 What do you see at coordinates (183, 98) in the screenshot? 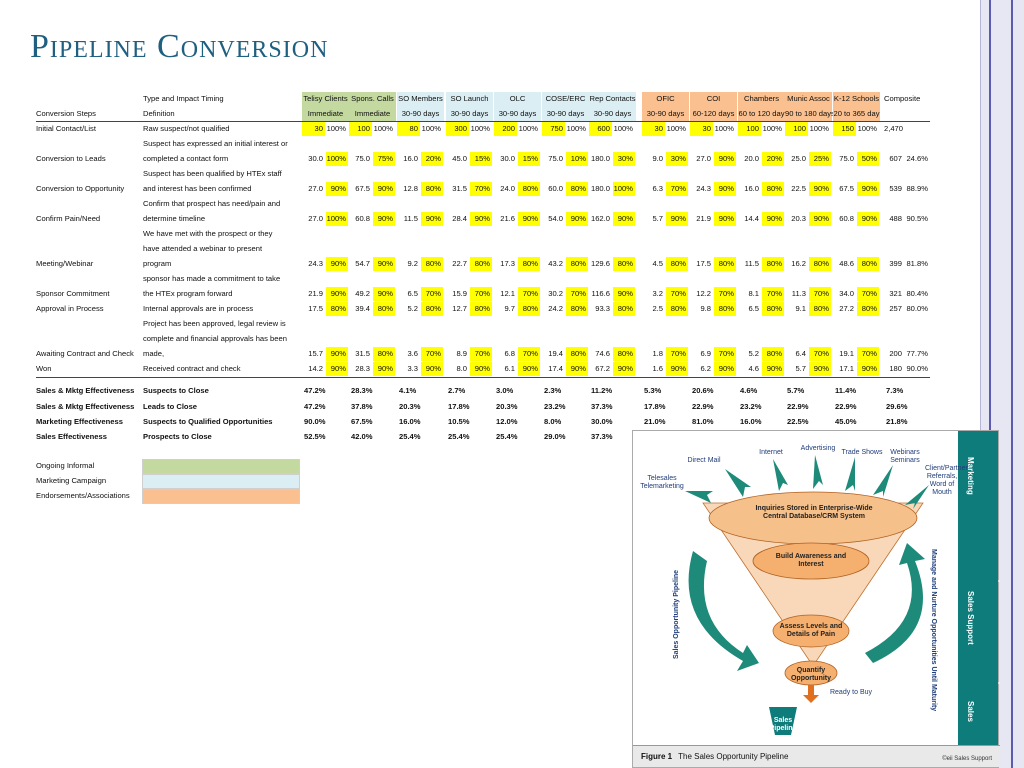
I see `type-header: Type and Impact Timing` at bounding box center [183, 98].